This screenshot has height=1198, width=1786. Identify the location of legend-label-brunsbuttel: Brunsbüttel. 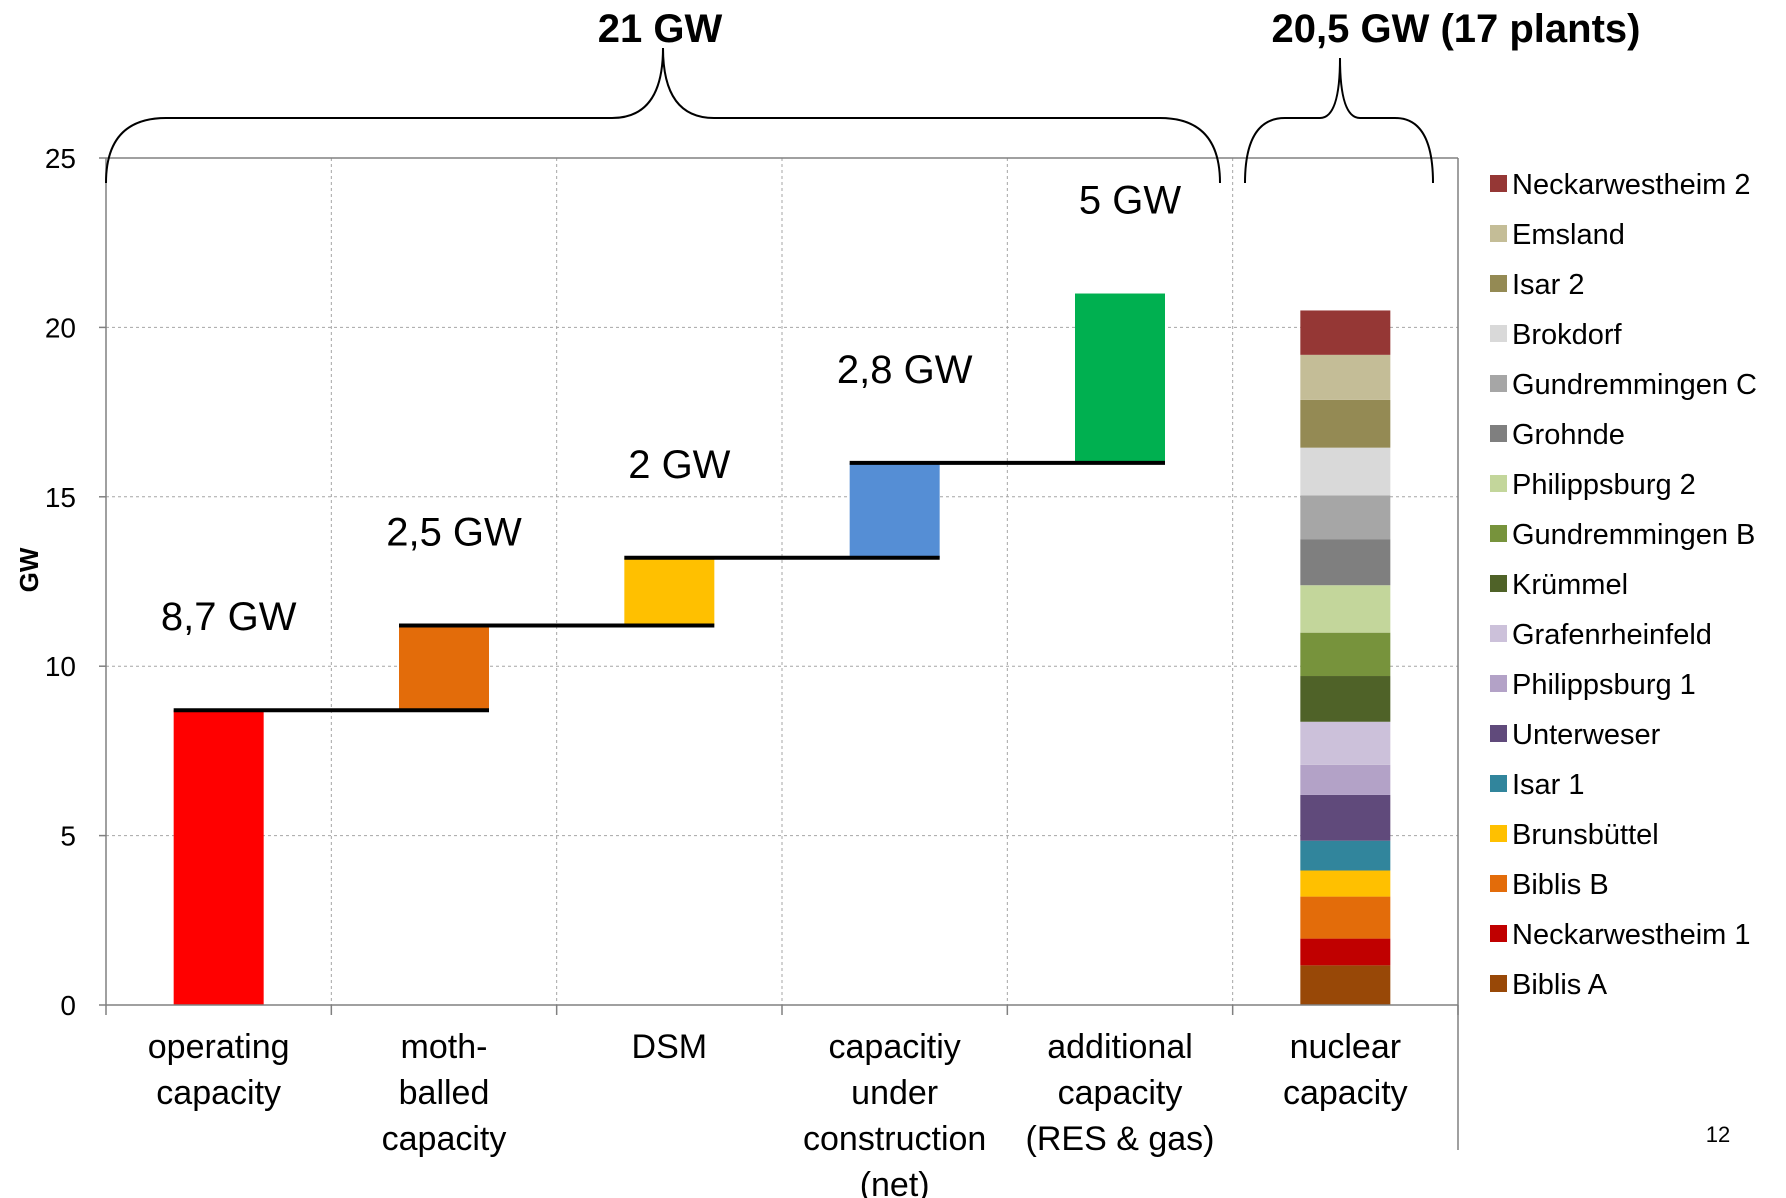
(1585, 835).